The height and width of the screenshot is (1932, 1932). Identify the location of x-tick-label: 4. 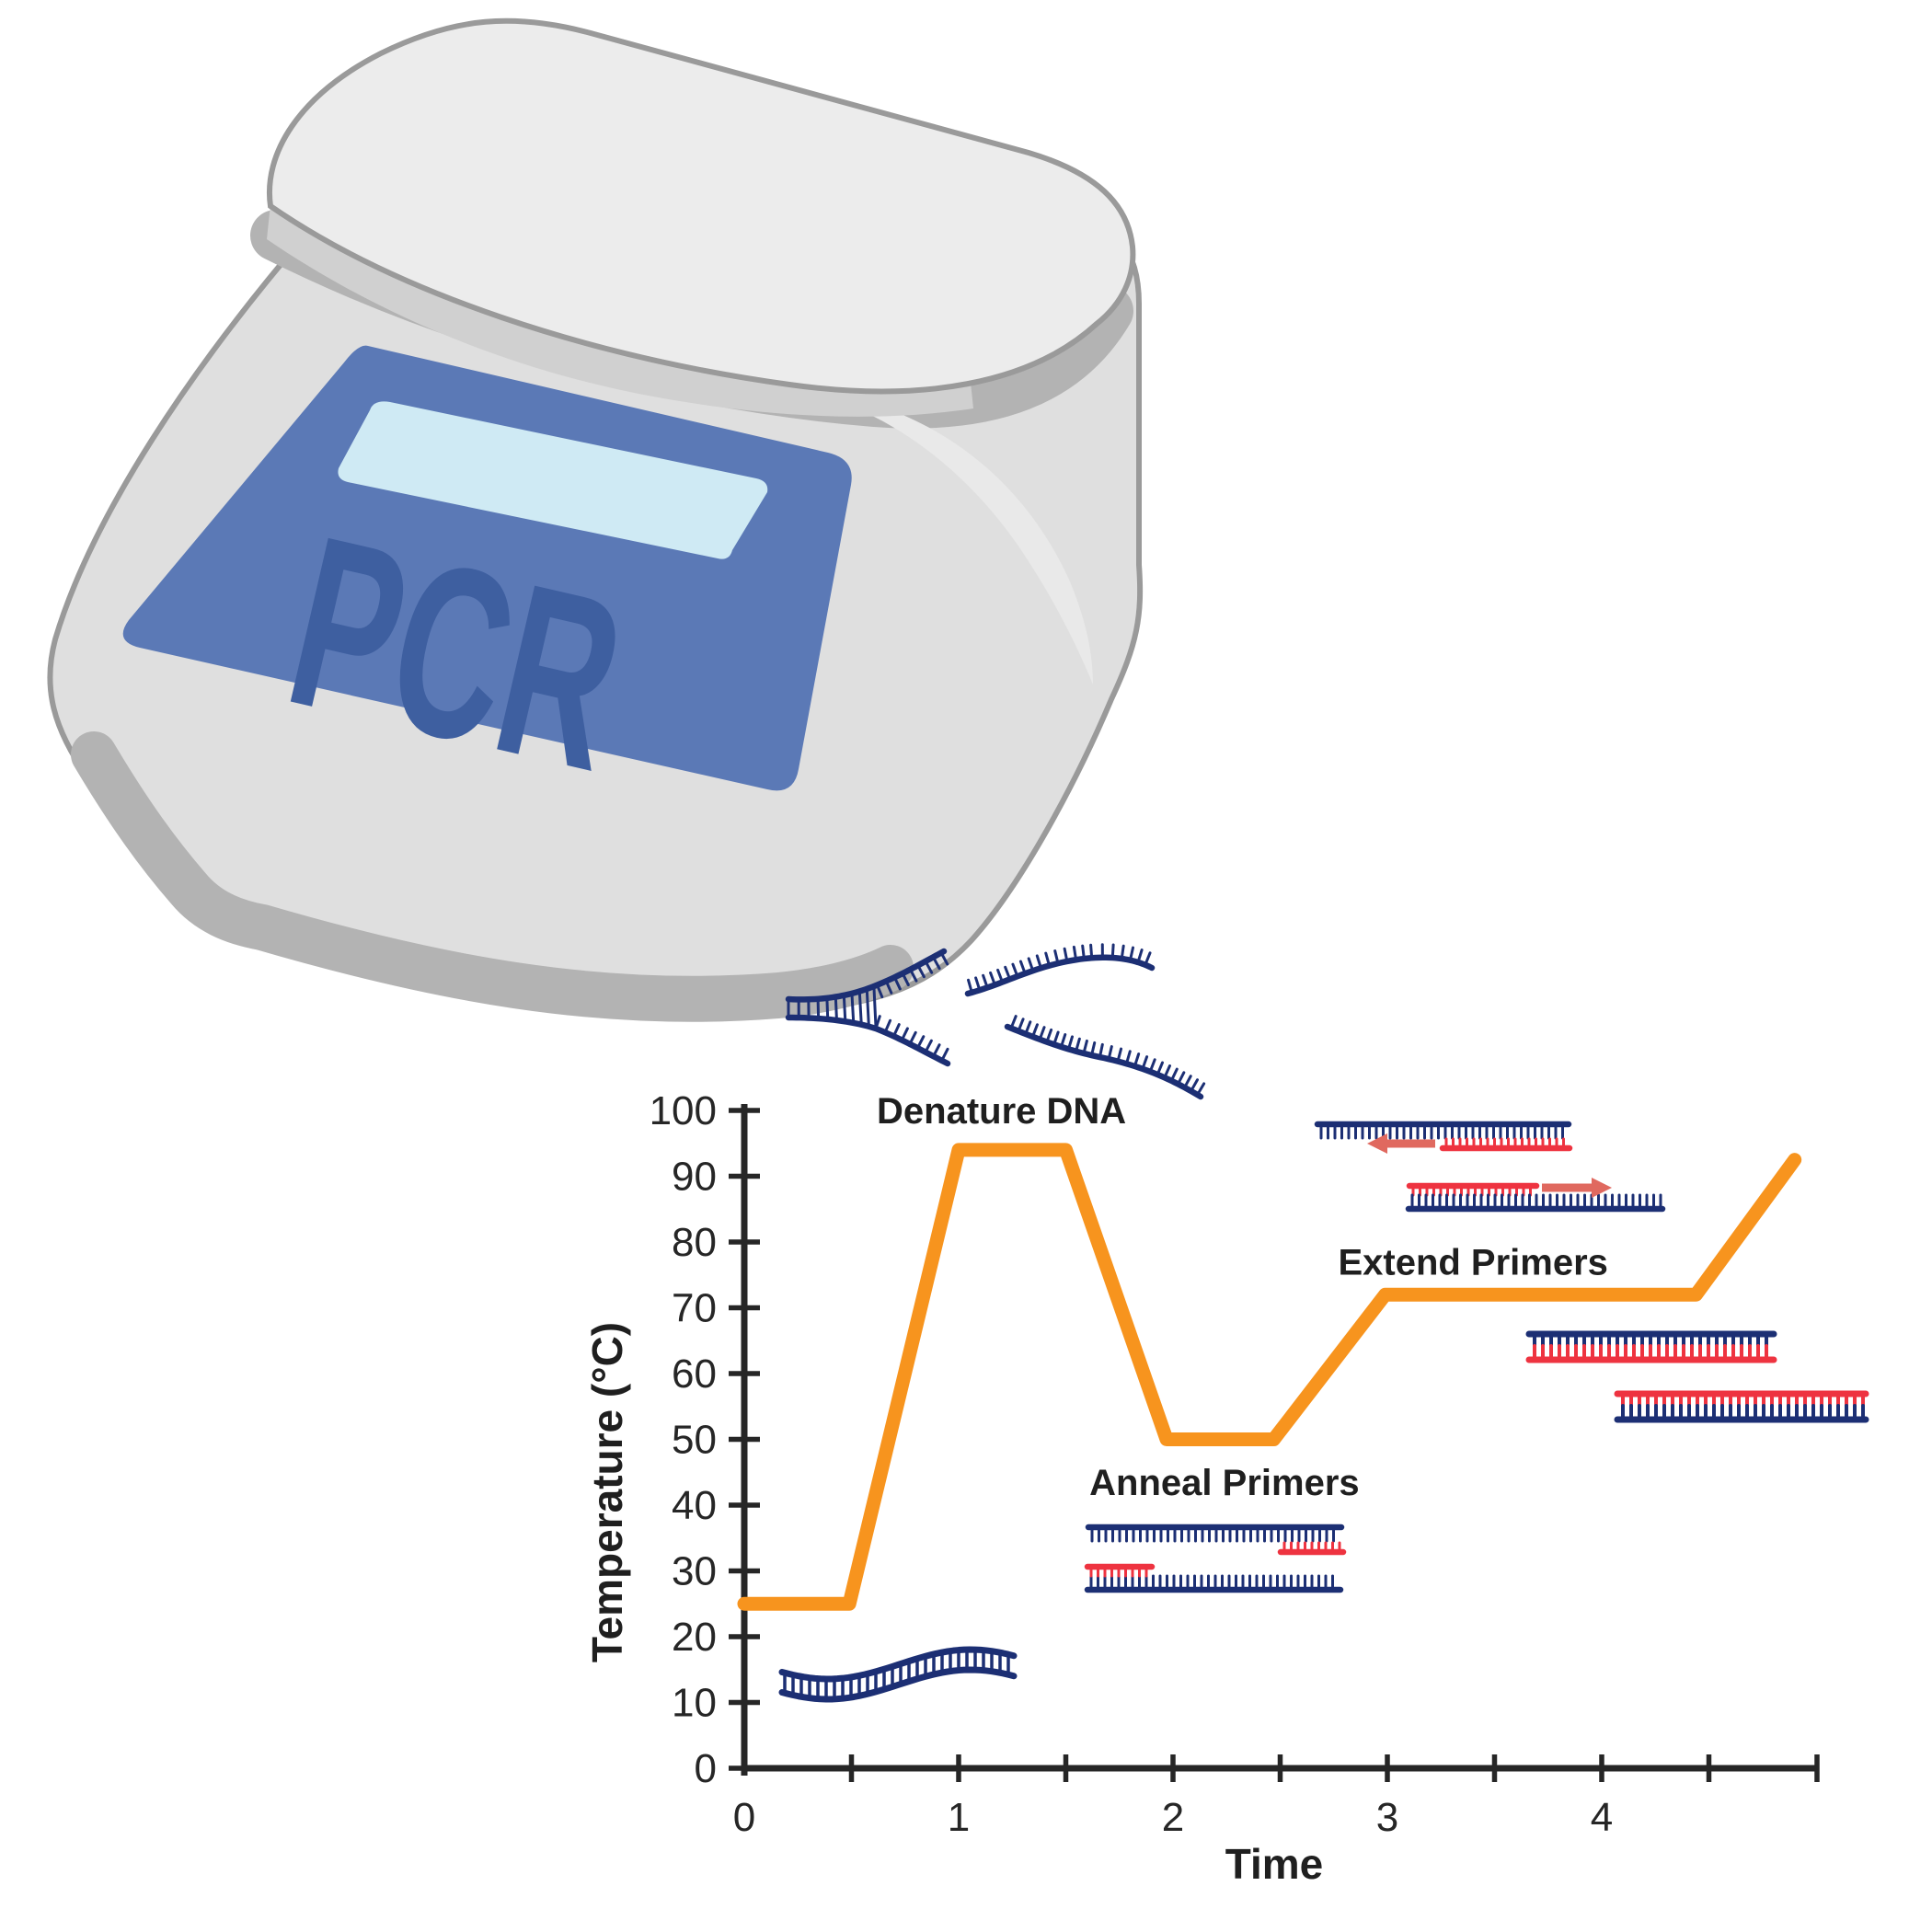
(1602, 1817).